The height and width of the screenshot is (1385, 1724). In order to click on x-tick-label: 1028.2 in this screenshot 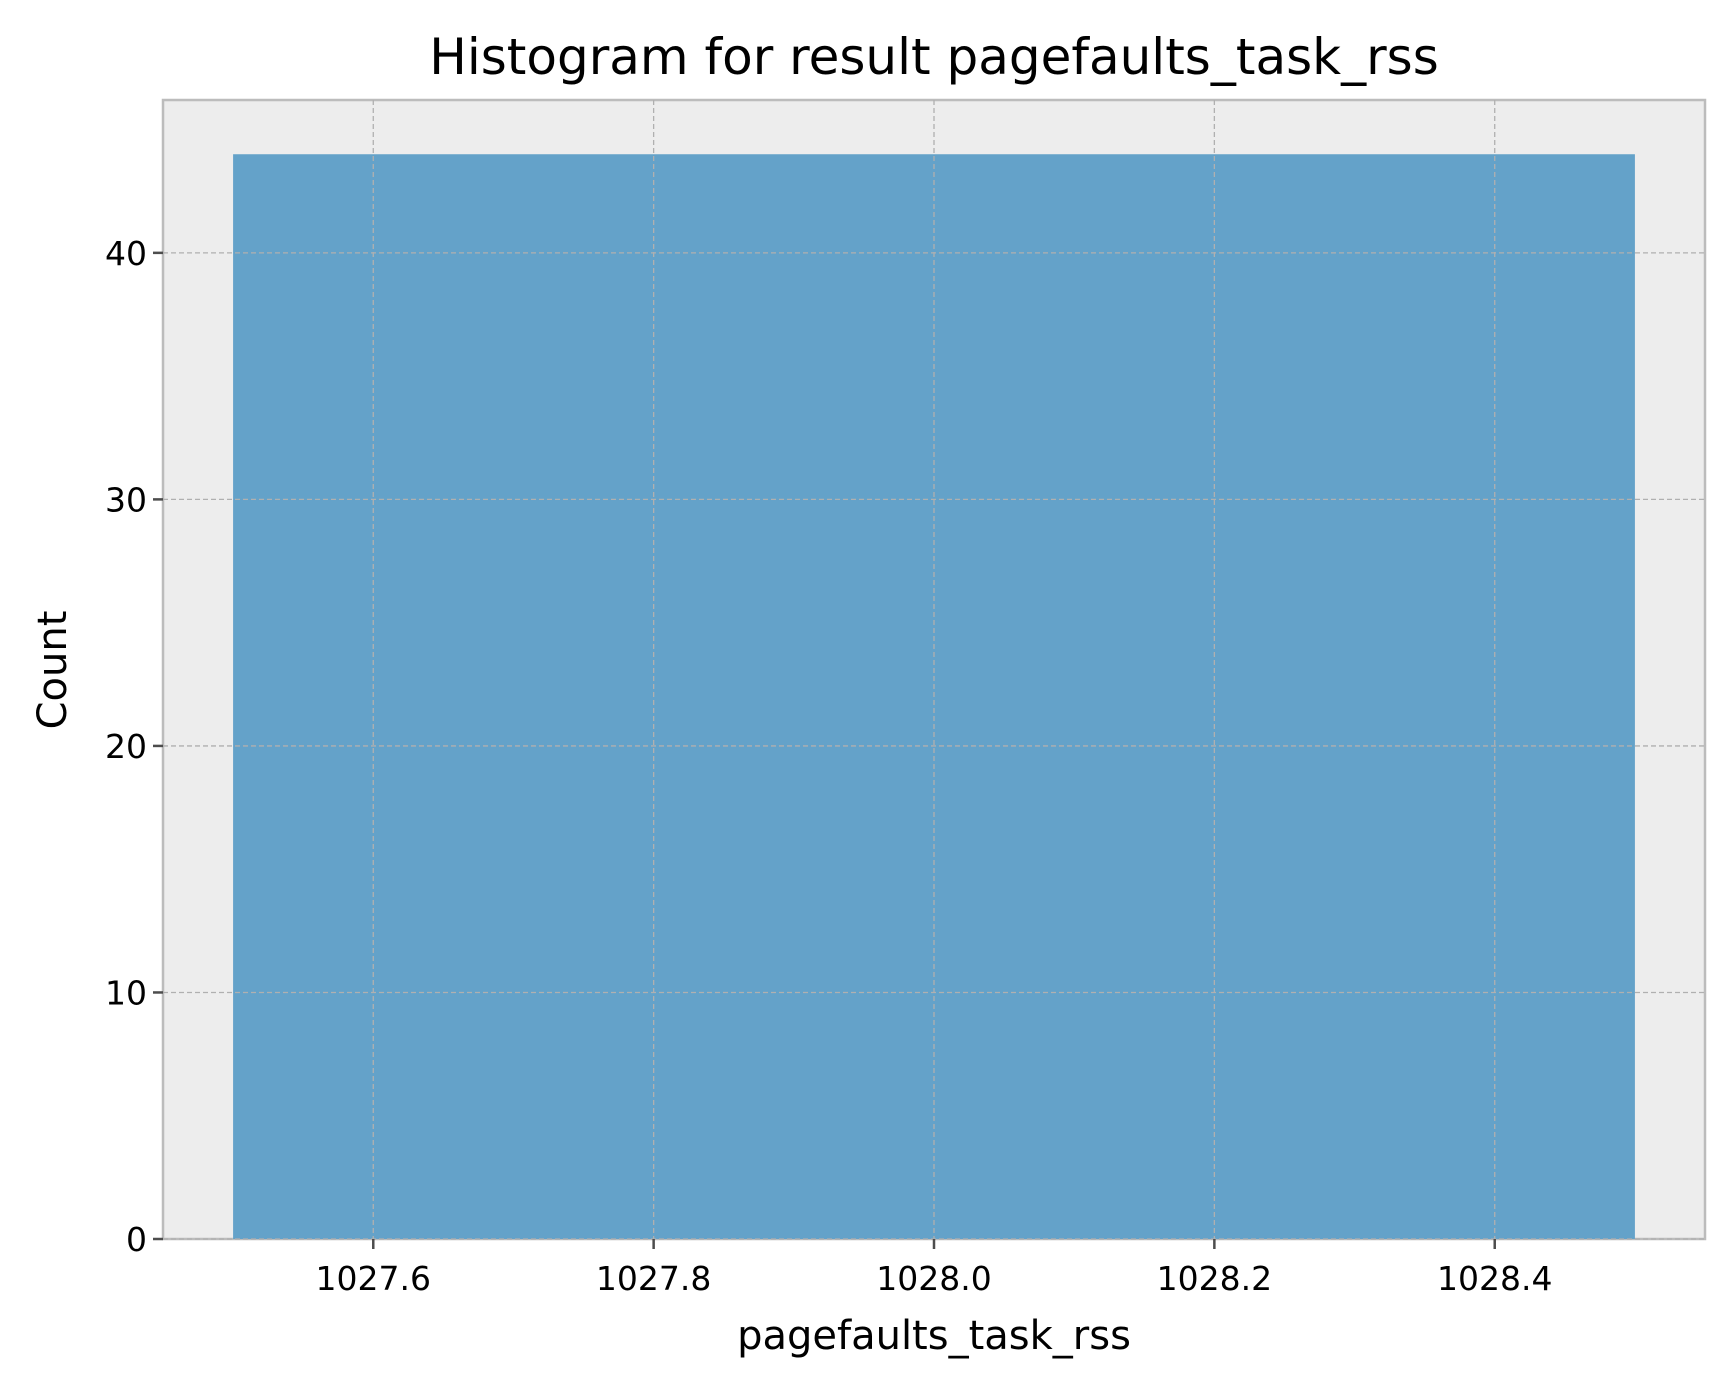, I will do `click(1214, 1278)`.